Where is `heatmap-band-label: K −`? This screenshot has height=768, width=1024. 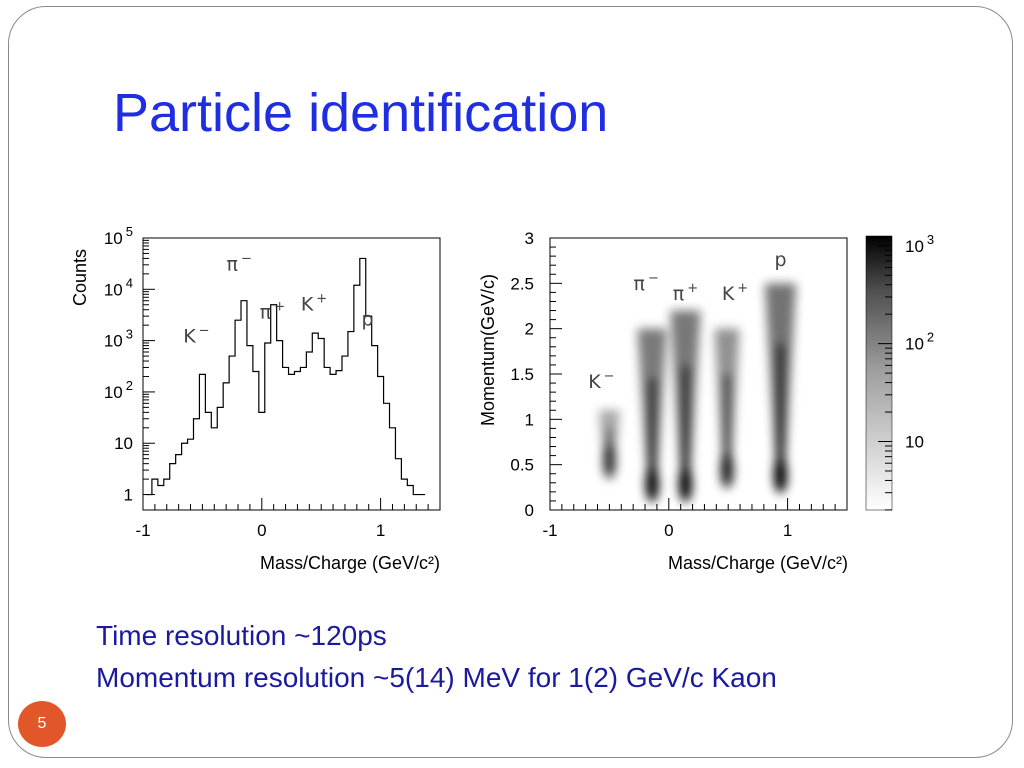
heatmap-band-label: K − is located at coordinates (601, 381).